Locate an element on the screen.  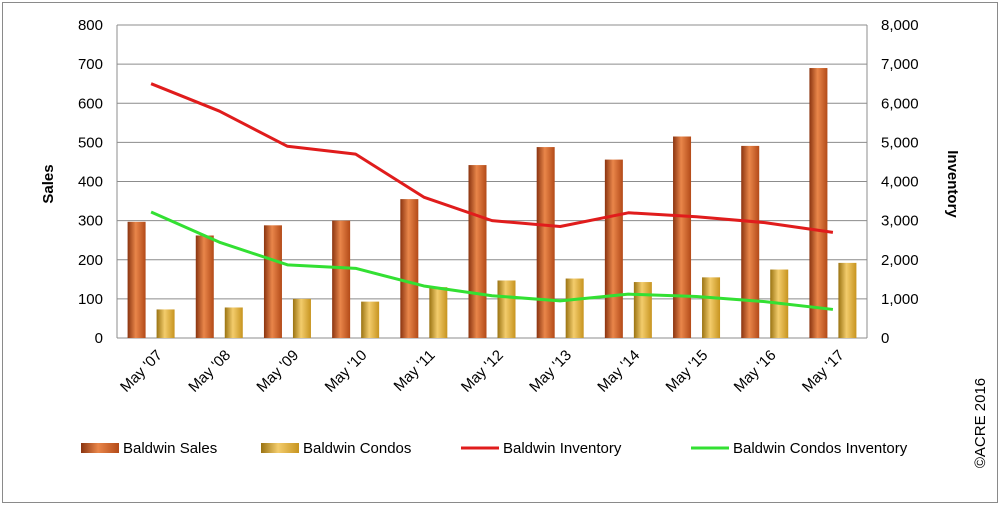
x-tick-label: May '11 is located at coordinates (415, 371).